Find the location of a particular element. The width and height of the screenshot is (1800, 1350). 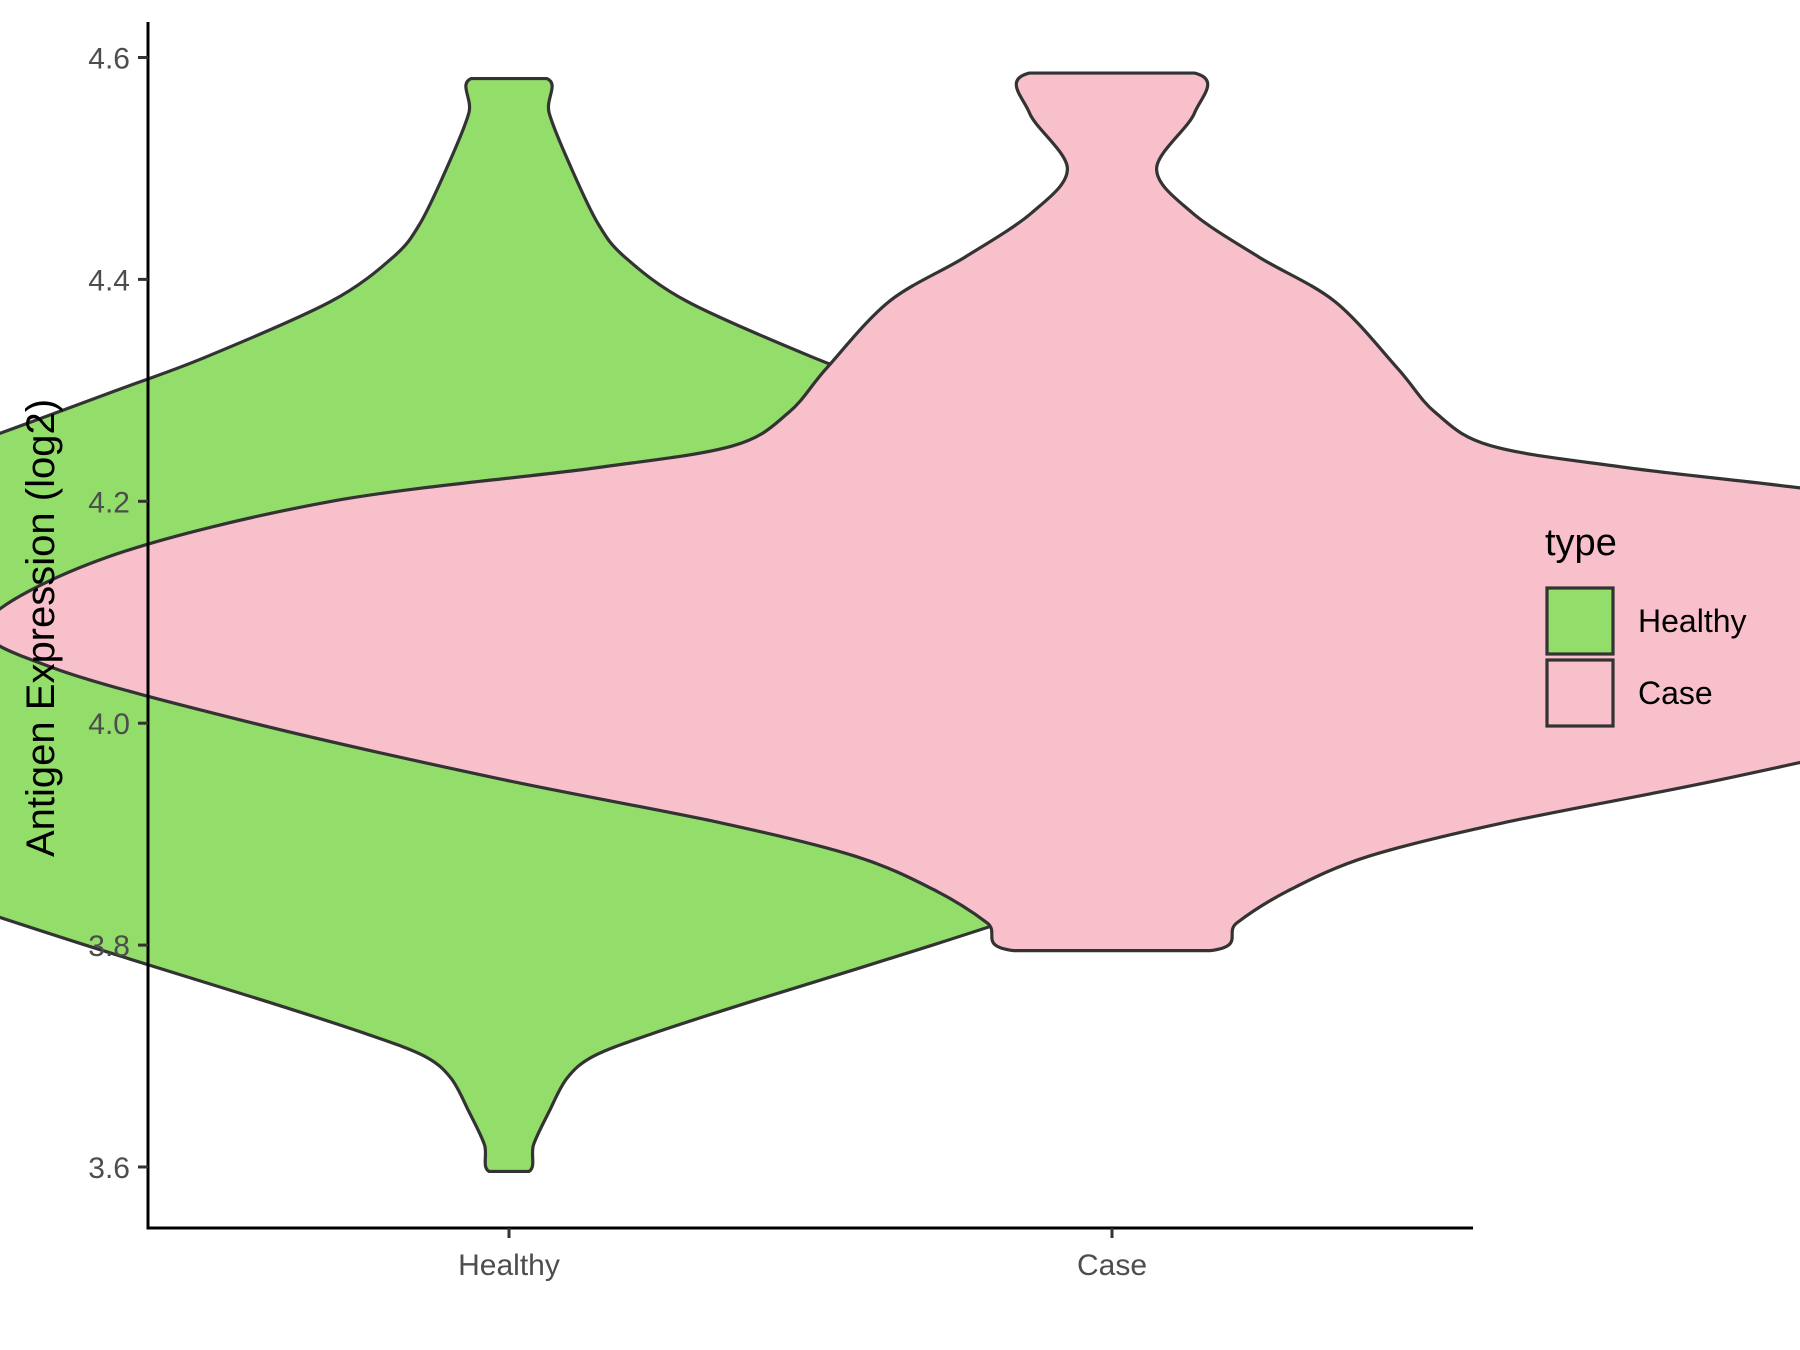

legend-label-healthy: Healthy is located at coordinates (1692, 621).